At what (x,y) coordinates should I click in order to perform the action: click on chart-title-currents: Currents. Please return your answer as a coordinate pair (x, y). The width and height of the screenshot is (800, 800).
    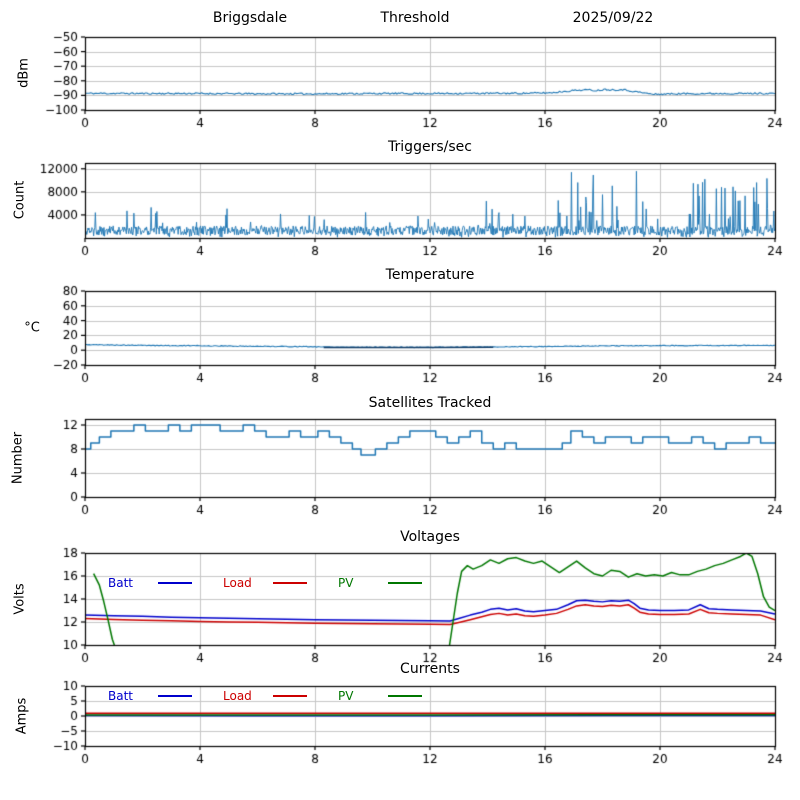
    Looking at the image, I should click on (430, 669).